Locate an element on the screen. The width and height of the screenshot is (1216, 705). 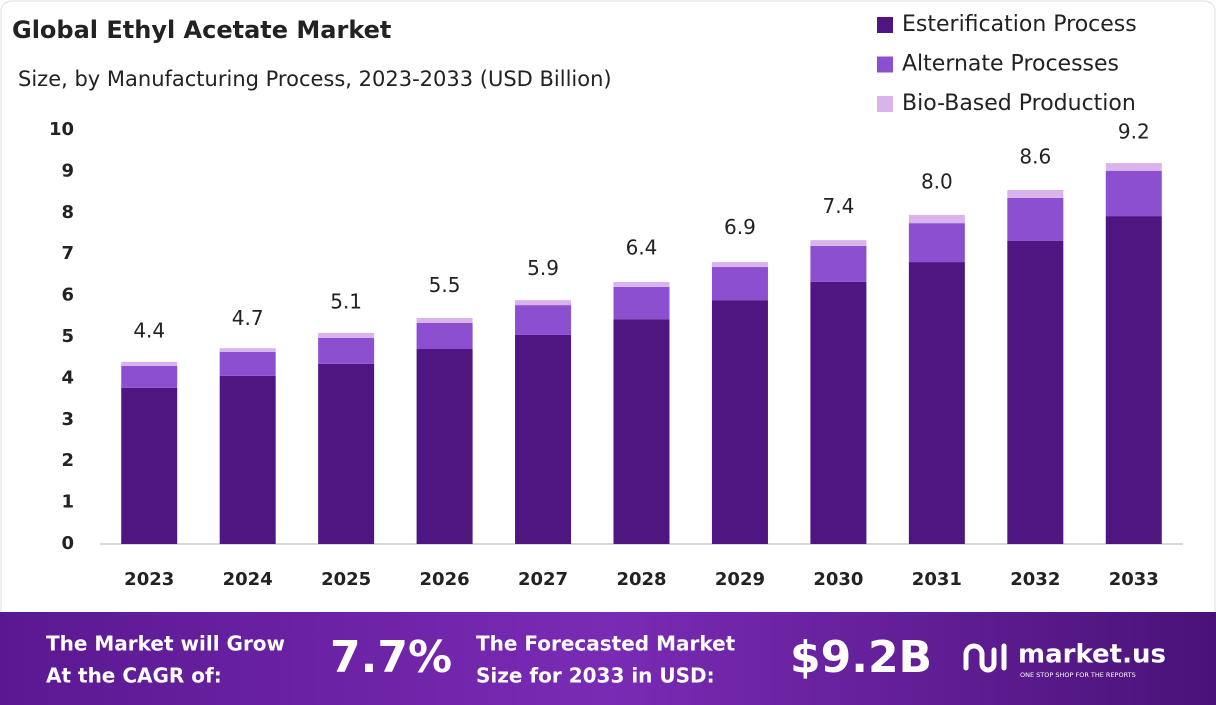
y-tick-label: 0 is located at coordinates (67, 543).